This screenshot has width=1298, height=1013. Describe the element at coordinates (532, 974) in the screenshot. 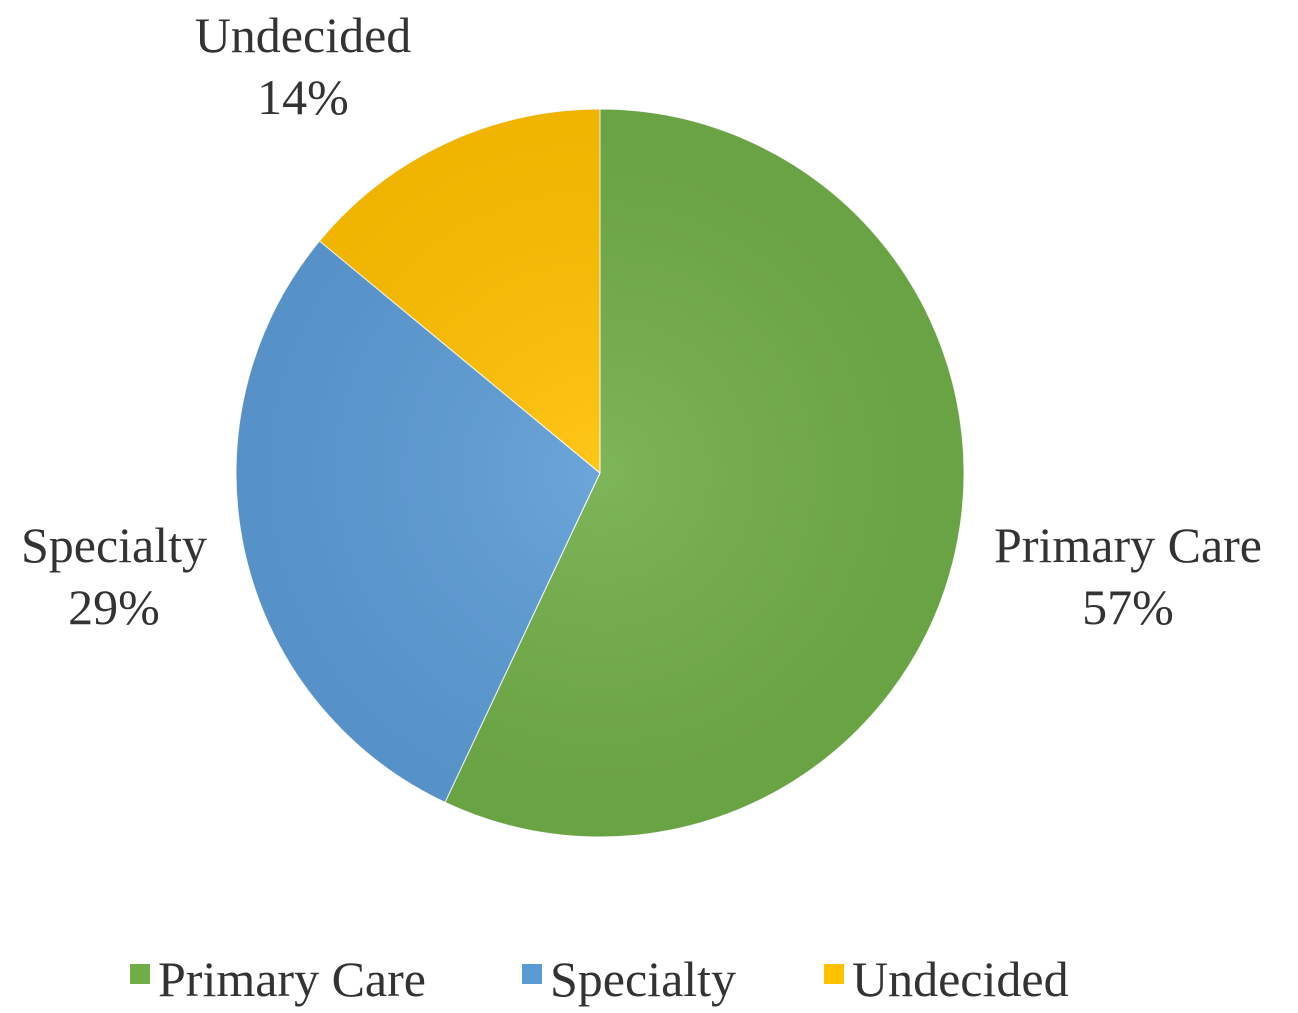

I see `legend-swatch-specialty` at that location.